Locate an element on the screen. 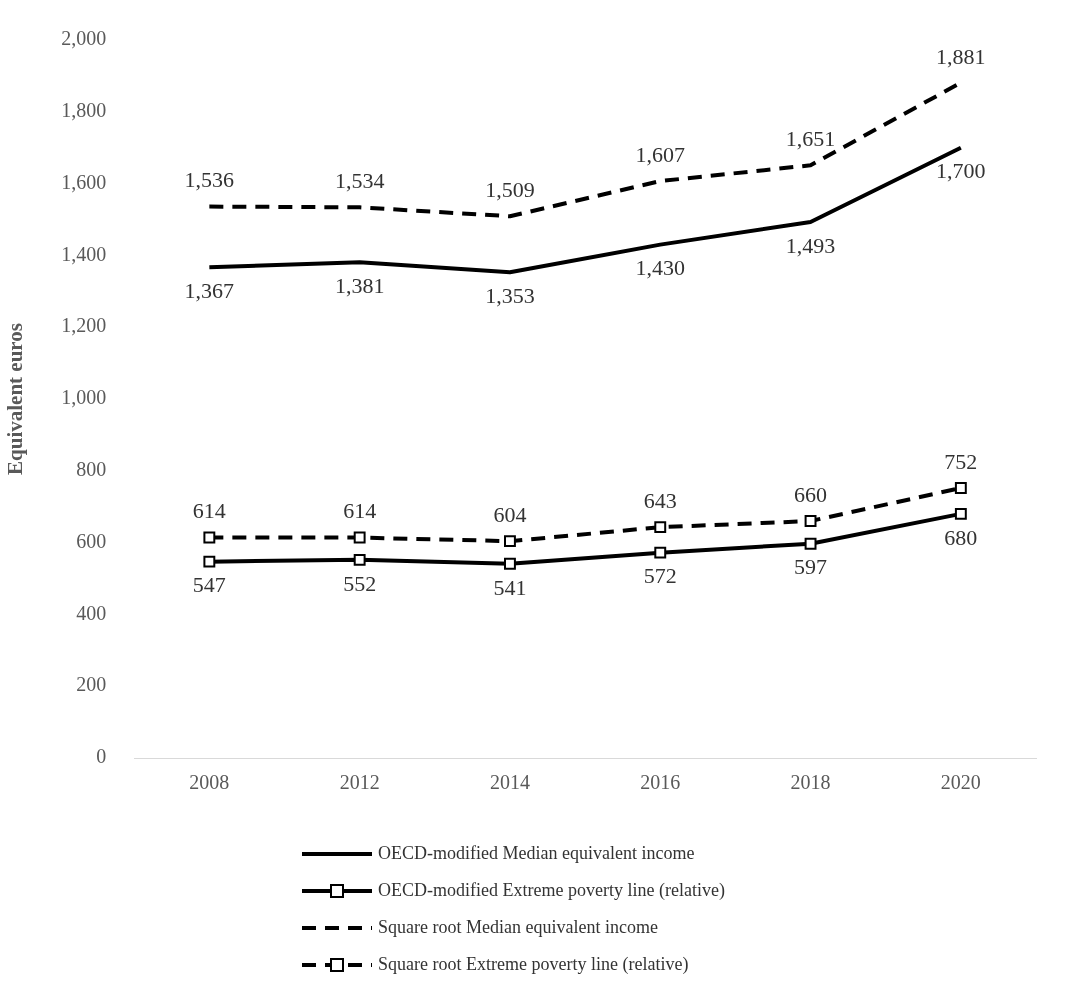  y-tick-label: 1,600 is located at coordinates (84, 181).